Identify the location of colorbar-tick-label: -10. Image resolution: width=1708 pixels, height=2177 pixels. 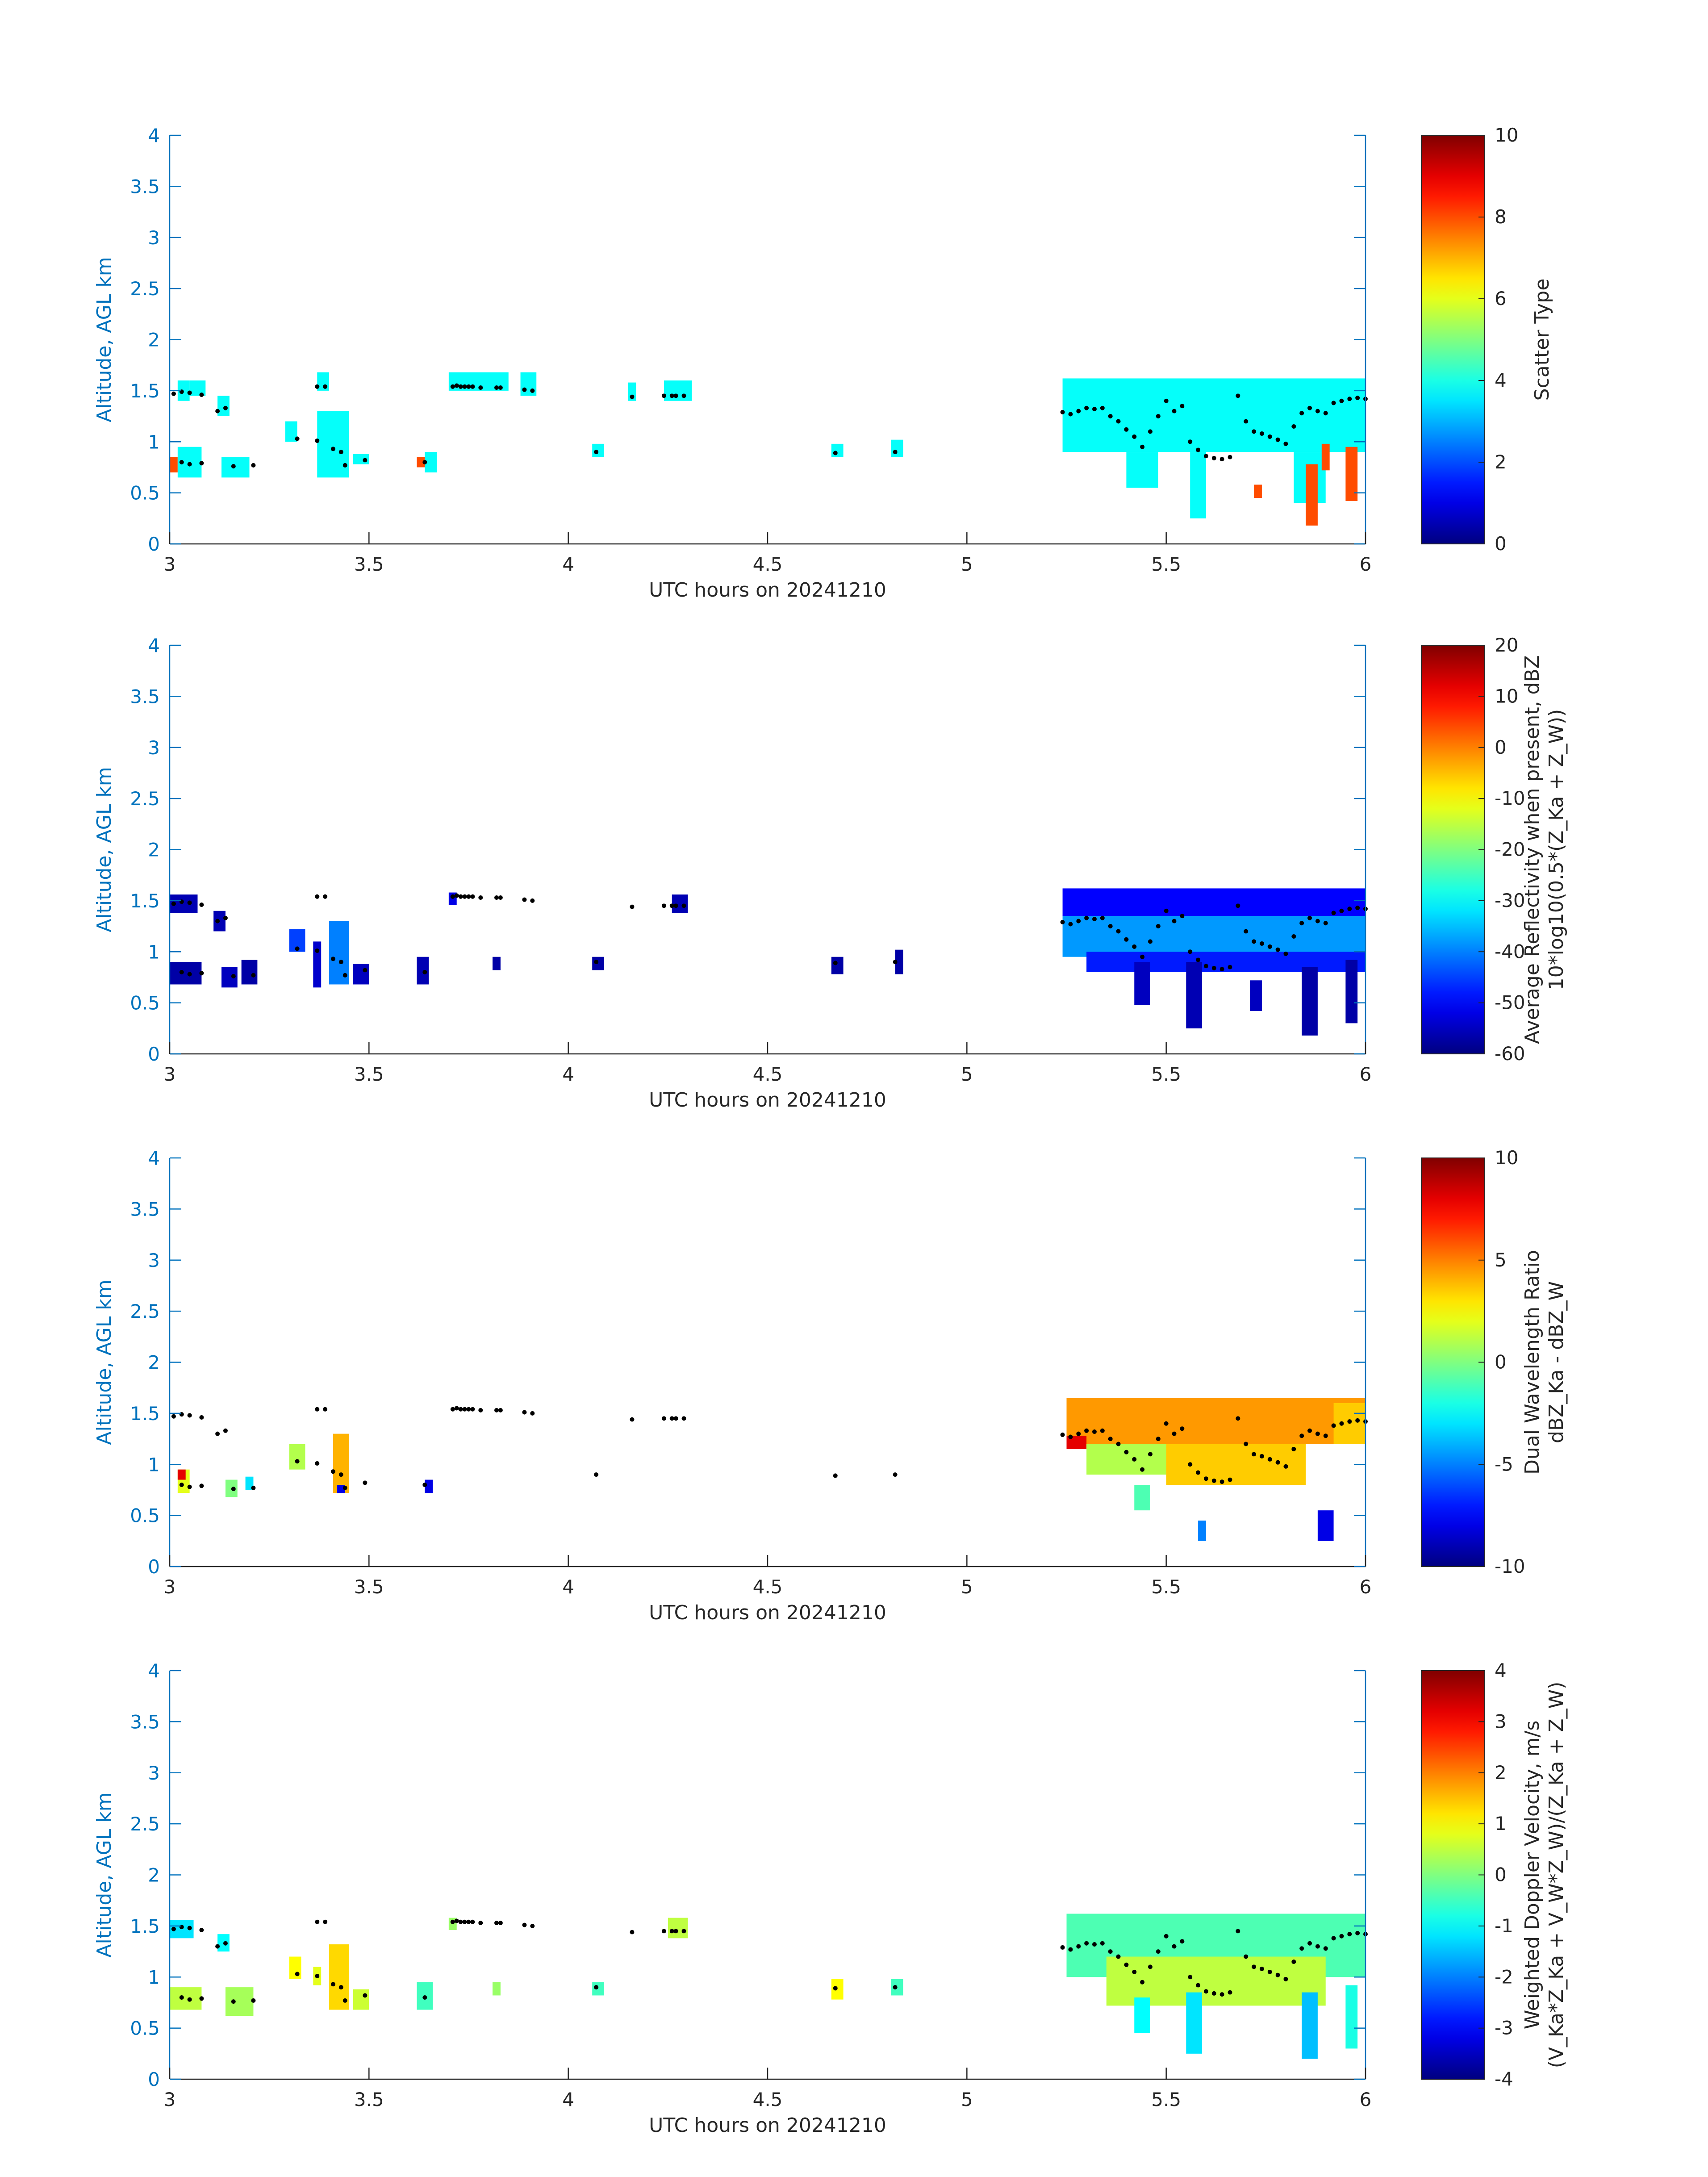
(1510, 1566).